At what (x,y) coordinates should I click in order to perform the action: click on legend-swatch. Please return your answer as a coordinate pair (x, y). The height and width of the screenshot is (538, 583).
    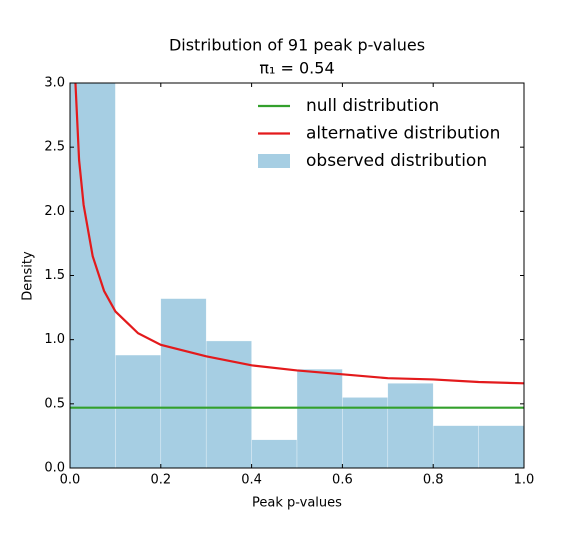
    Looking at the image, I should click on (274, 161).